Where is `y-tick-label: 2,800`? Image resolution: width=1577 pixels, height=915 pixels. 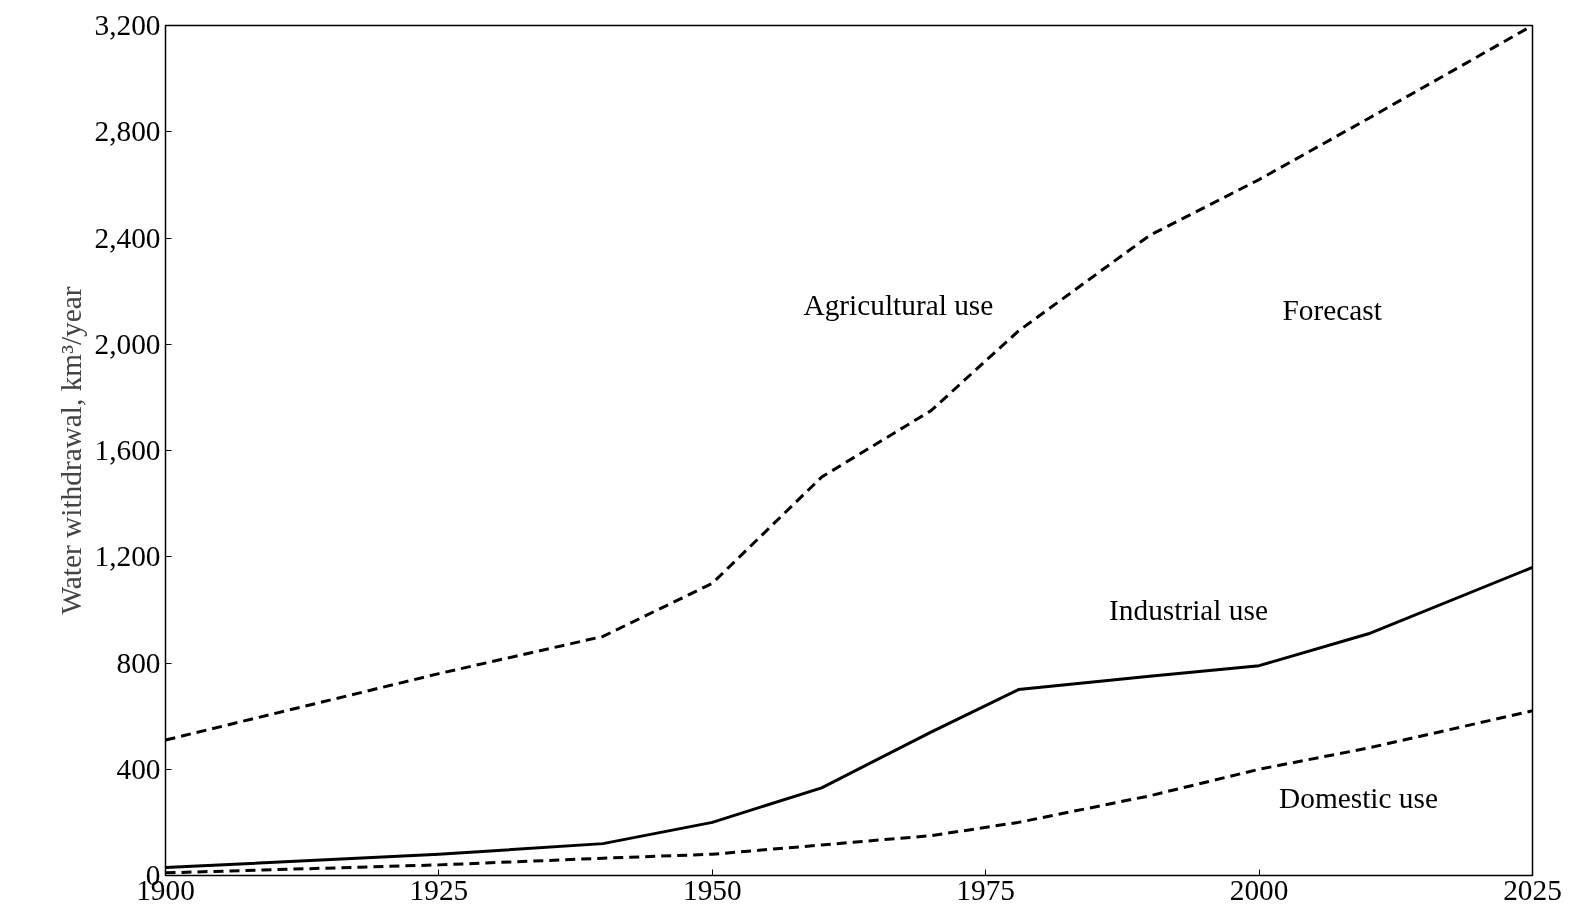
y-tick-label: 2,800 is located at coordinates (127, 131).